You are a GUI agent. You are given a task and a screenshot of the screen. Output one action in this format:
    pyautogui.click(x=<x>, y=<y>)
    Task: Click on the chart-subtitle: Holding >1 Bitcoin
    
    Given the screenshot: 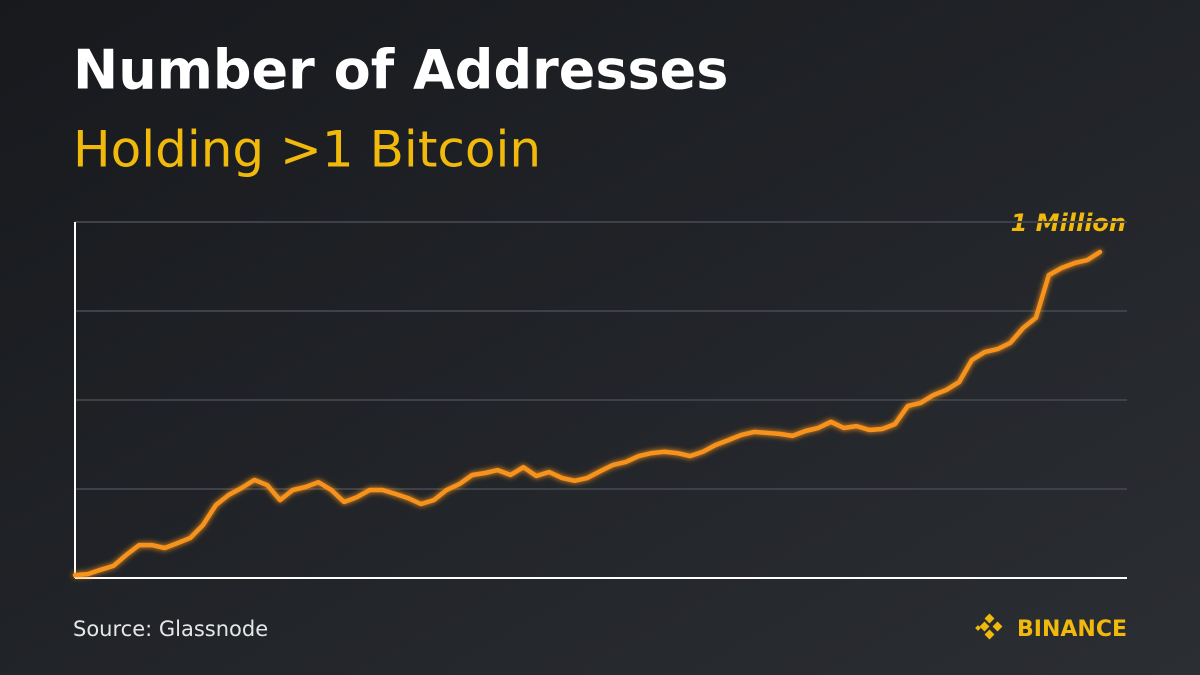 What is the action you would take?
    pyautogui.click(x=307, y=150)
    